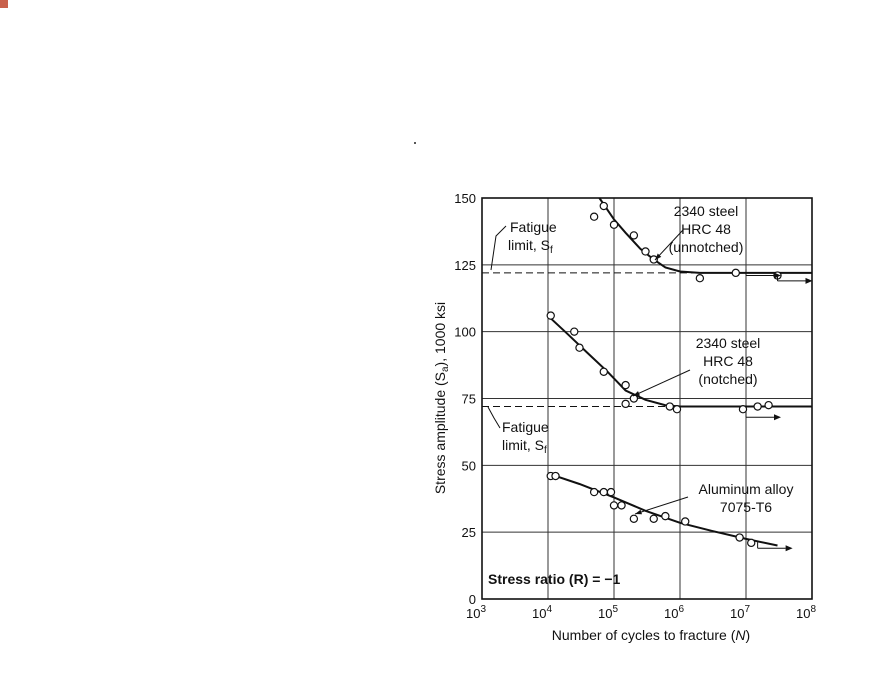 This screenshot has width=882, height=698. I want to click on label-notched: 2340 steel HRC 48 (notched), so click(728, 361).